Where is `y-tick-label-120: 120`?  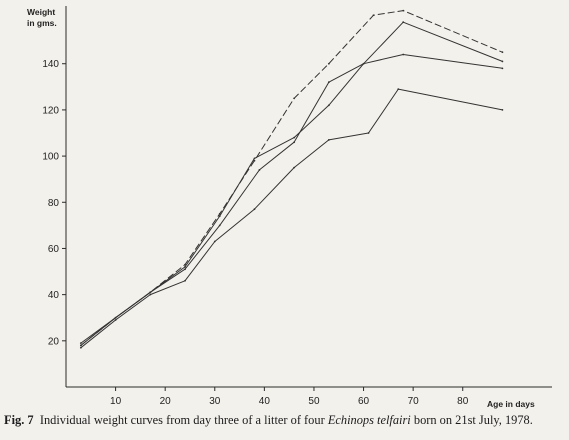
y-tick-label-120: 120 is located at coordinates (50, 110).